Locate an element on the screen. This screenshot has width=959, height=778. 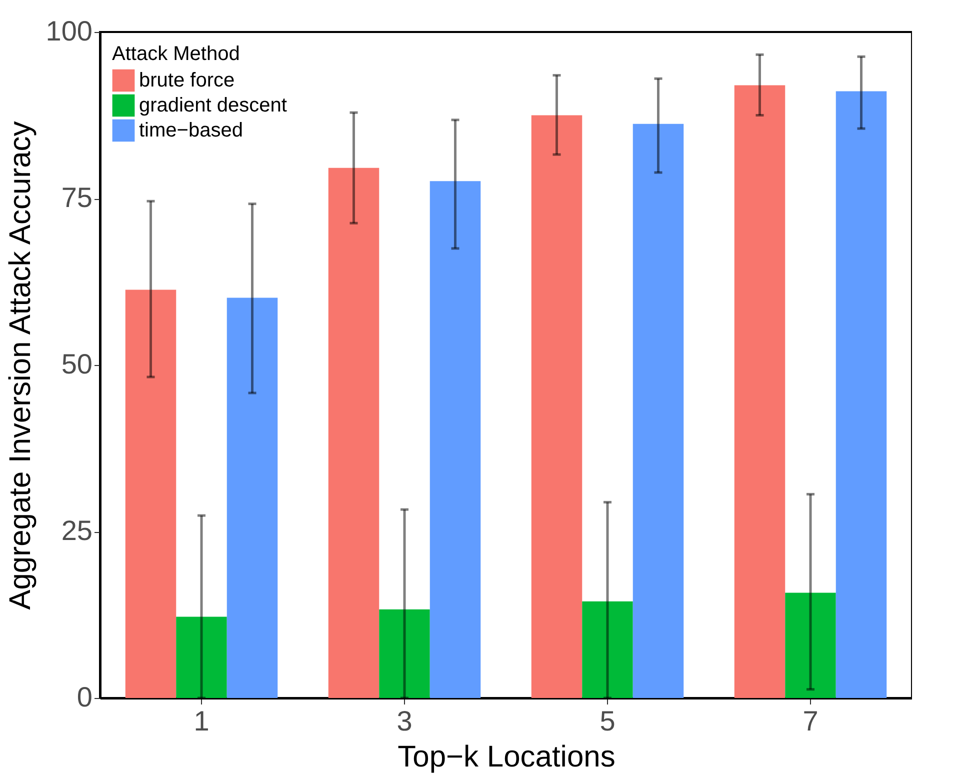
y-tick-label: 100 is located at coordinates (69, 31).